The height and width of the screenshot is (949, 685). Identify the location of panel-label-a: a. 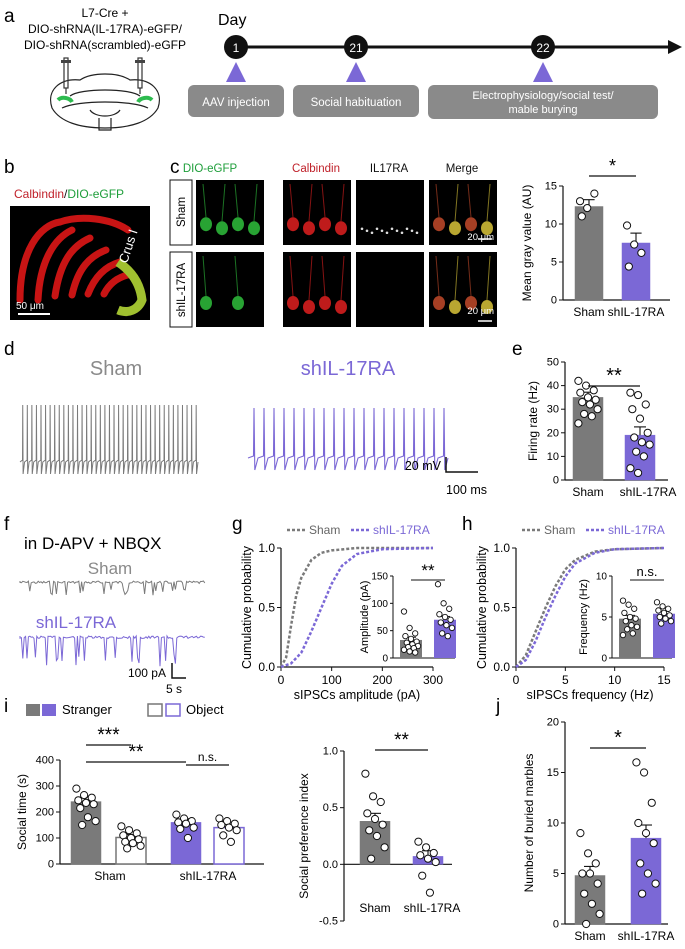
(9, 16).